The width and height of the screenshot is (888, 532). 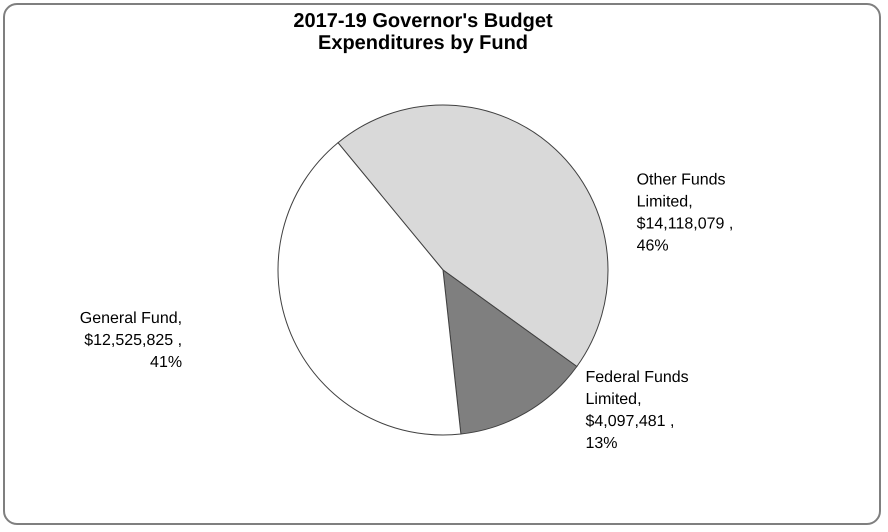 What do you see at coordinates (685, 213) in the screenshot?
I see `slice-label: Other Funds Limited, $14,118,079 , 46%` at bounding box center [685, 213].